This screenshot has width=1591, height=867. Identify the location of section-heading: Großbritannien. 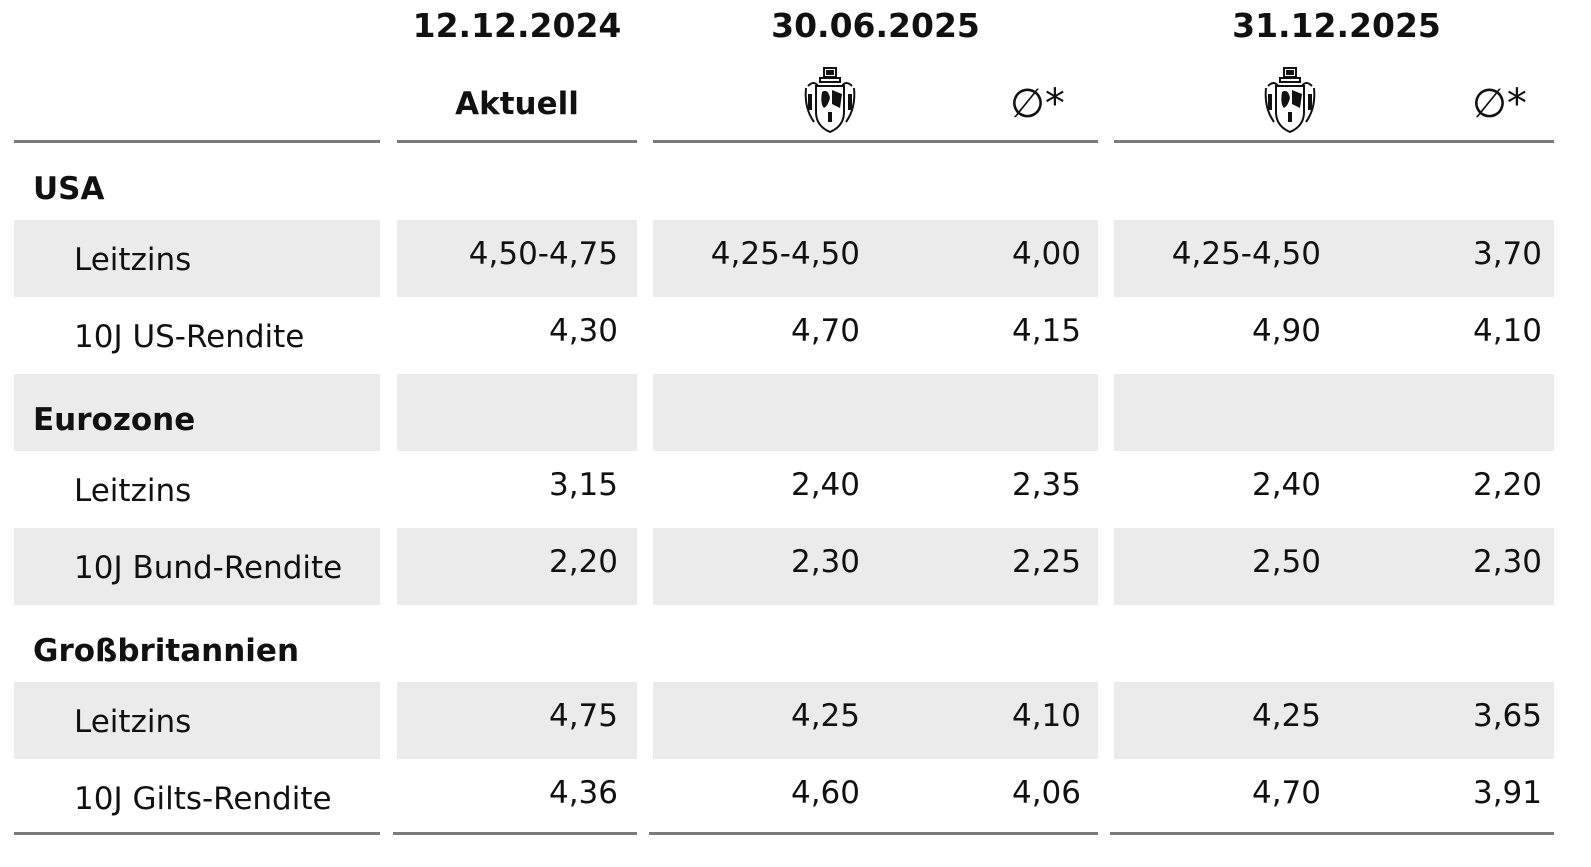
(166, 651).